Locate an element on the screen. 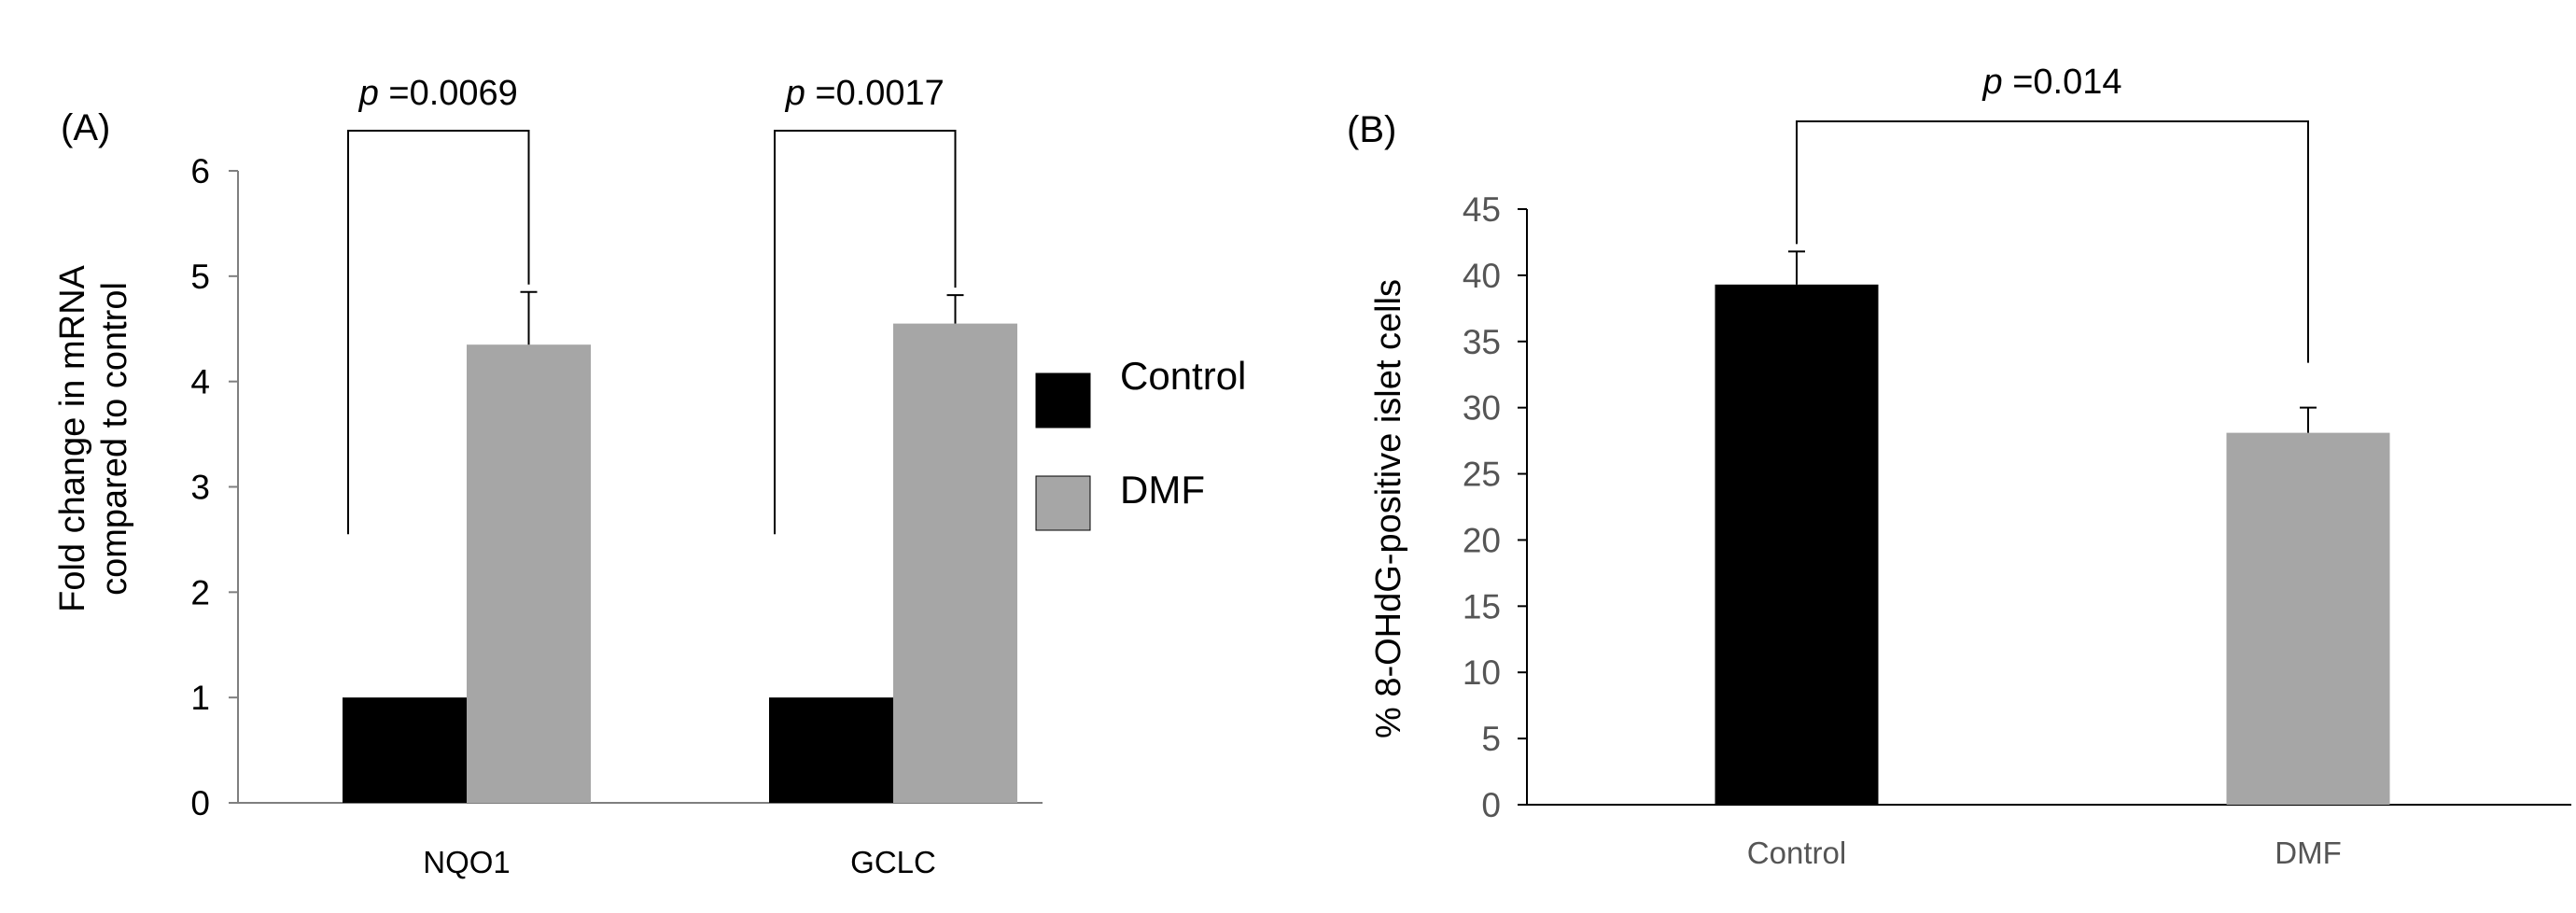 Image resolution: width=2576 pixels, height=913 pixels. legend-label-dmf: DMF is located at coordinates (1162, 490).